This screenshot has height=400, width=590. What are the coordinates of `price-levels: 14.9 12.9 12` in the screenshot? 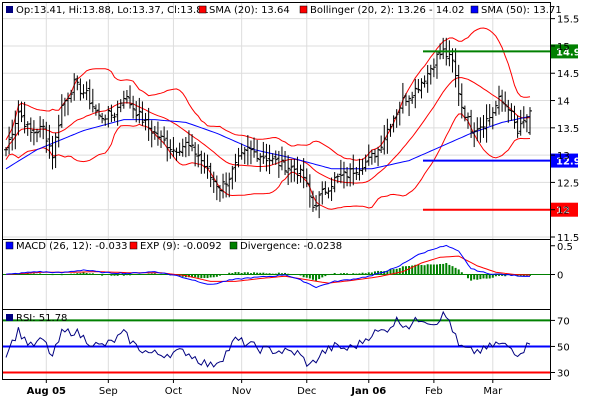 It's located at (502, 130).